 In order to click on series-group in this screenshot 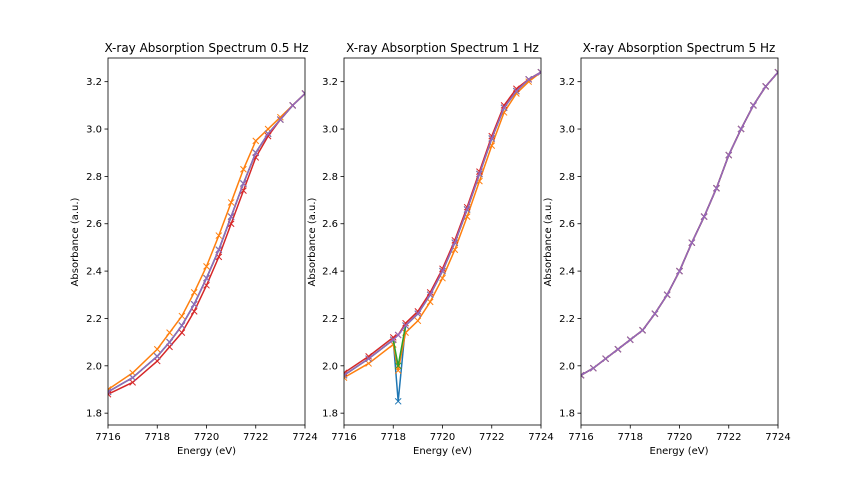, I will do `click(206, 244)`.